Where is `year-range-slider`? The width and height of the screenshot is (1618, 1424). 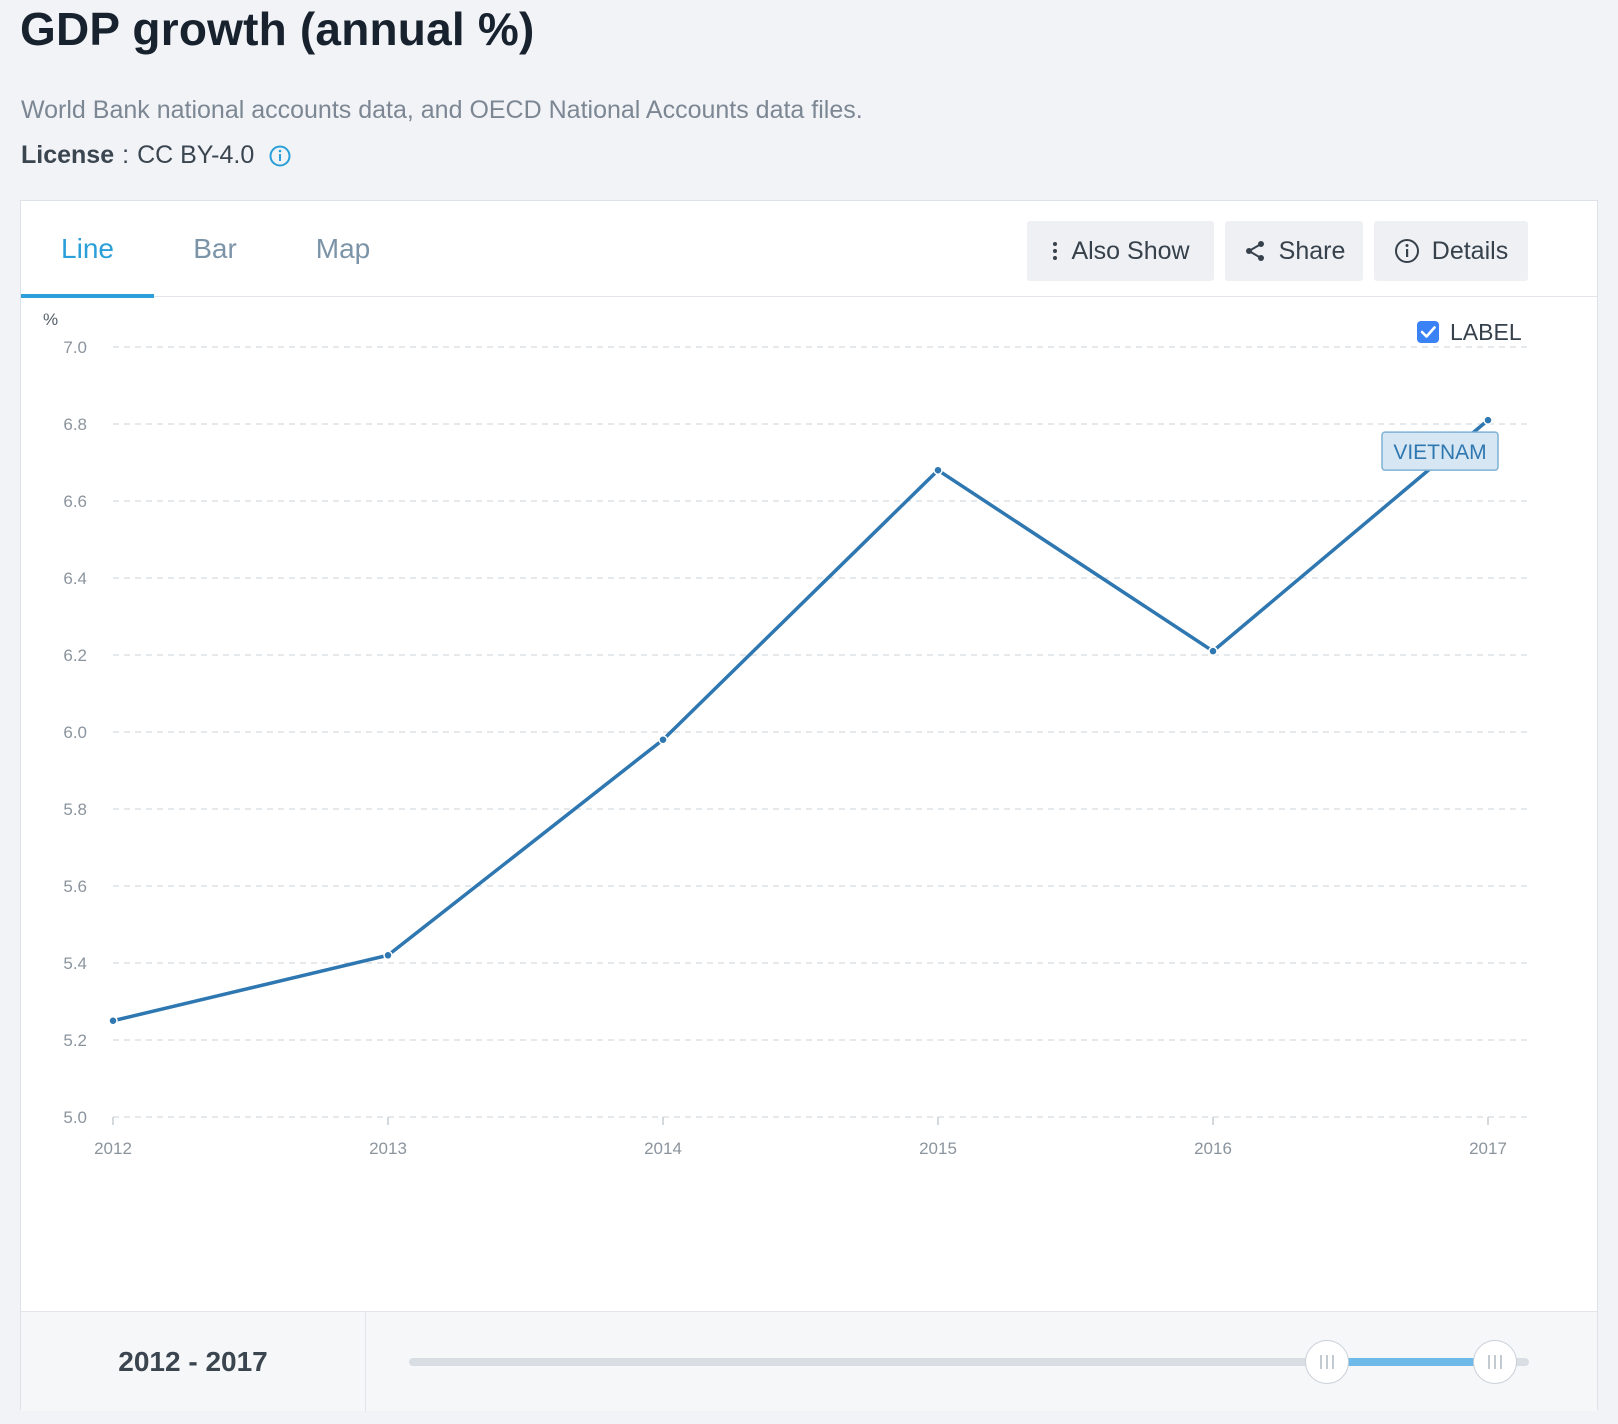
year-range-slider is located at coordinates (979, 1362).